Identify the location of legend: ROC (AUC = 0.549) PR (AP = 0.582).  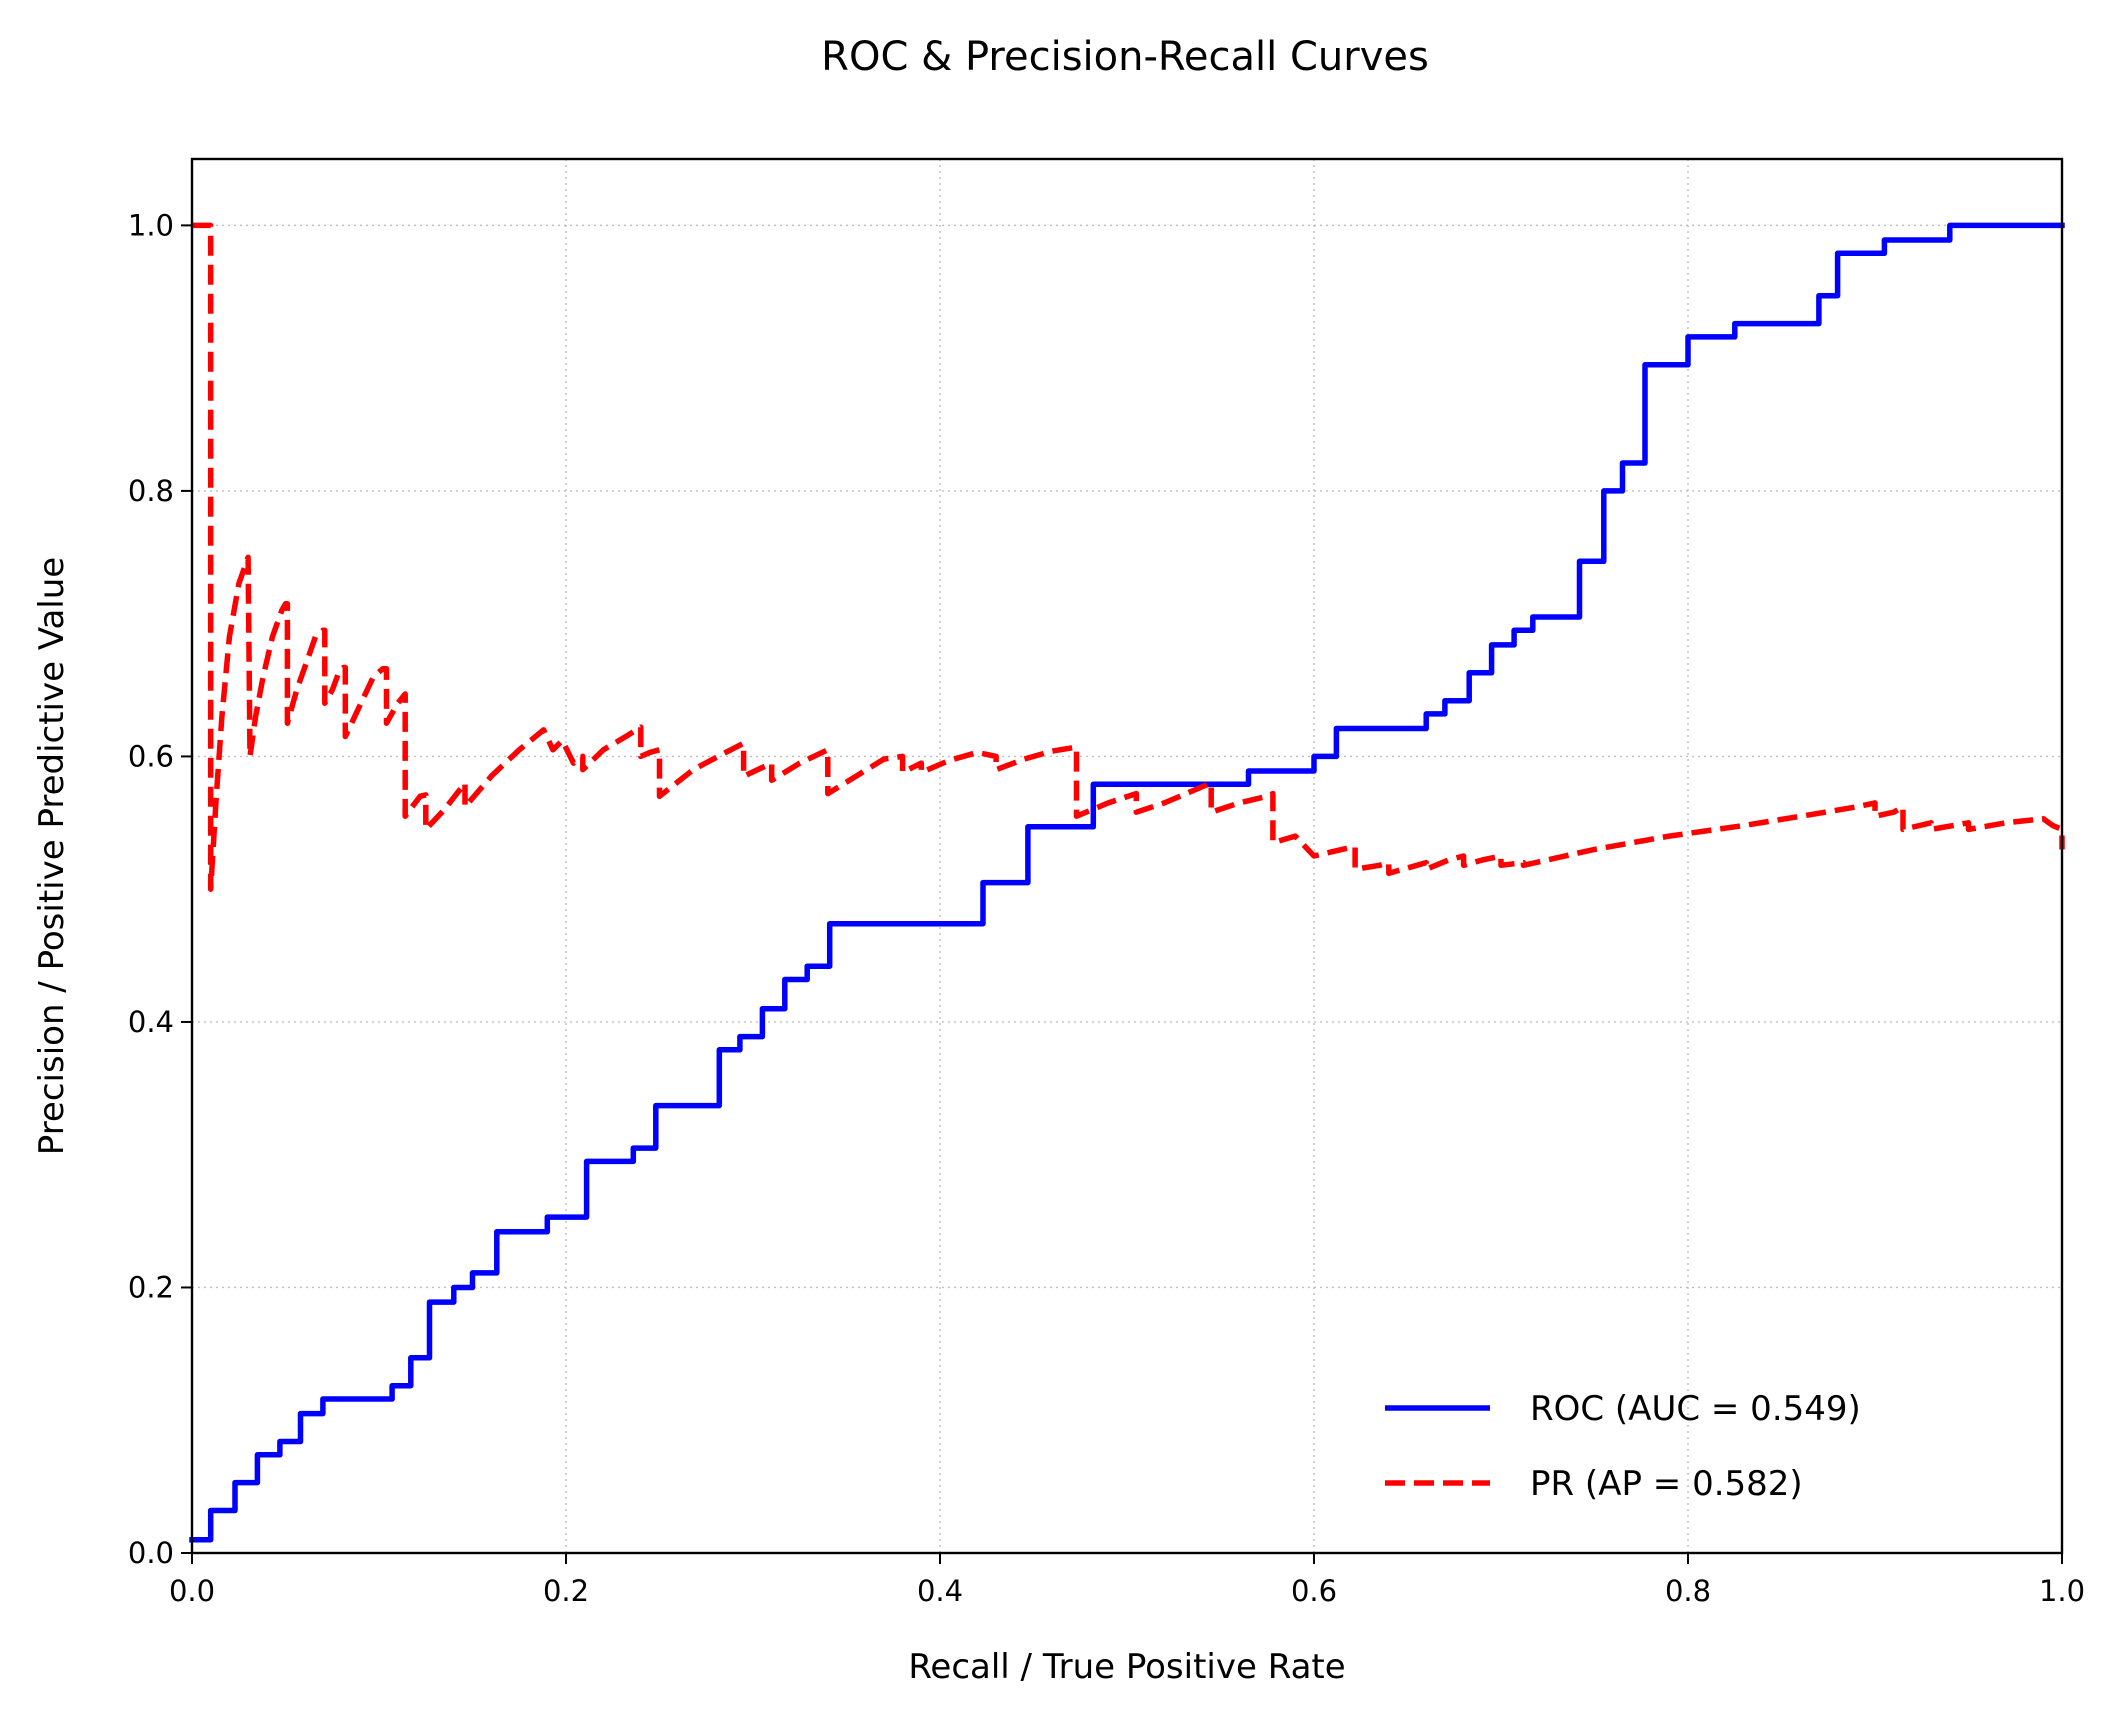
(1623, 1446).